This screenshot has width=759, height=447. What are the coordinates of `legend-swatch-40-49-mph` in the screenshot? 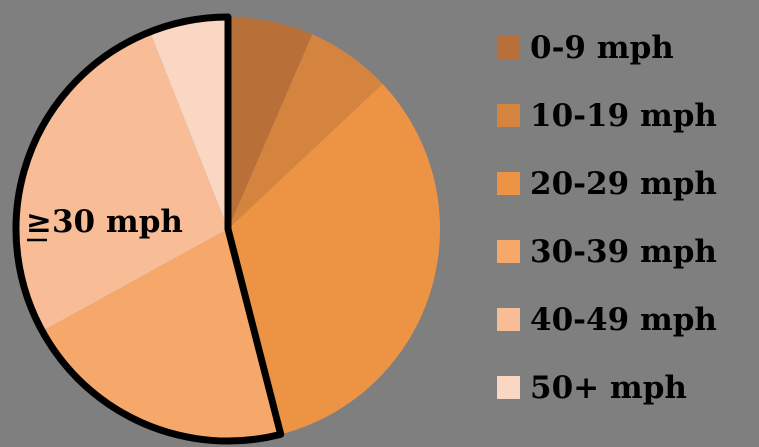 It's located at (508, 319).